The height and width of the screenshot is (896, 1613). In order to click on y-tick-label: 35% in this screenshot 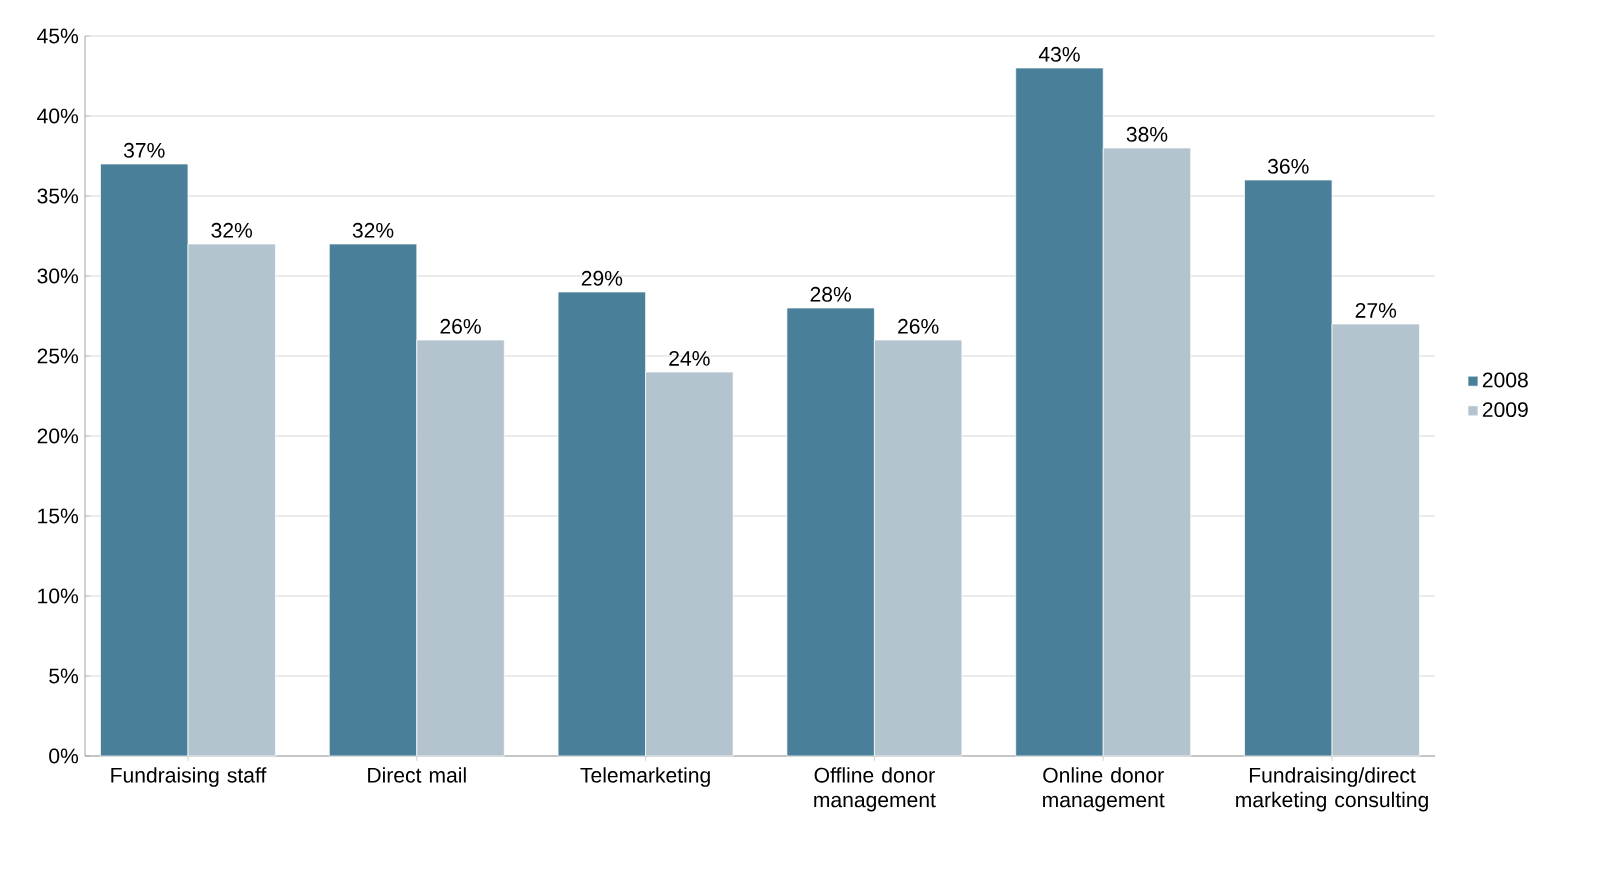, I will do `click(58, 196)`.